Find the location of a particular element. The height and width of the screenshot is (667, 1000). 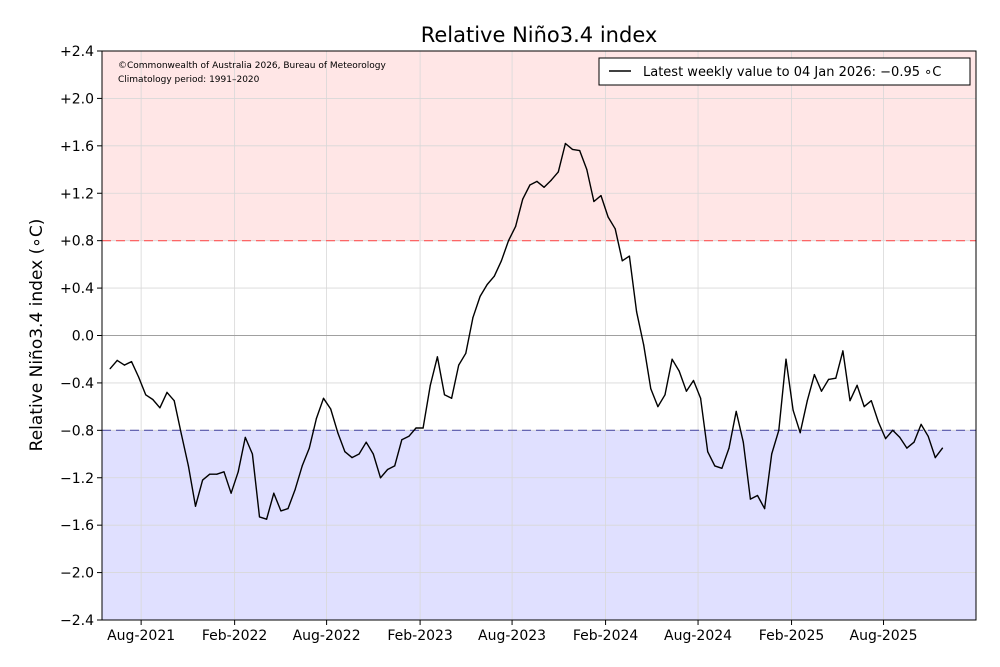

legend-box is located at coordinates (784, 71).